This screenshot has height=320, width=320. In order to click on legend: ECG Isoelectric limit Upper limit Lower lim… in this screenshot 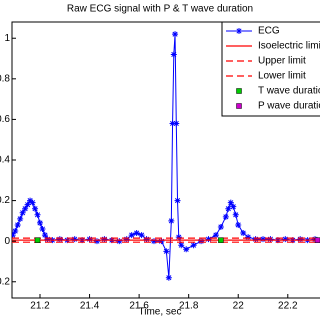, I will do `click(270, 69)`.